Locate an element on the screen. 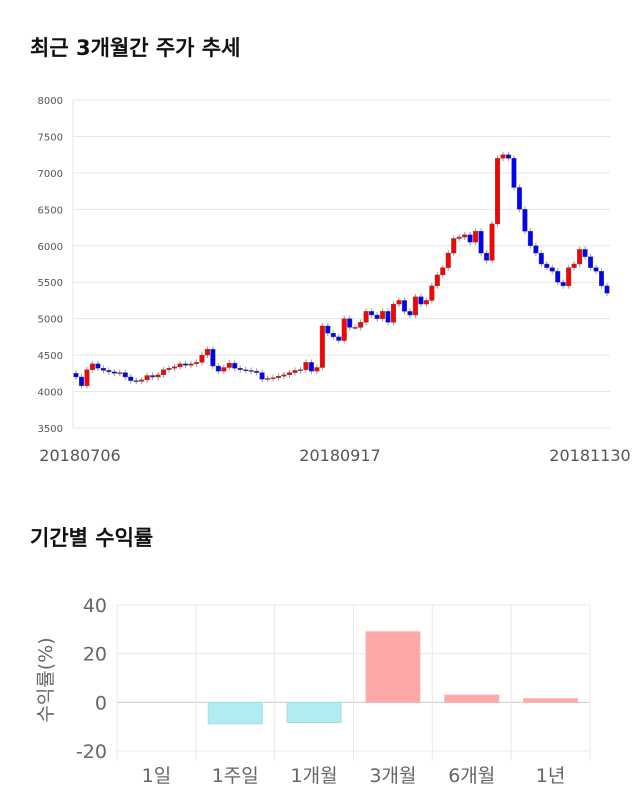 The width and height of the screenshot is (640, 810). x-tick-label: 1년 is located at coordinates (551, 776).